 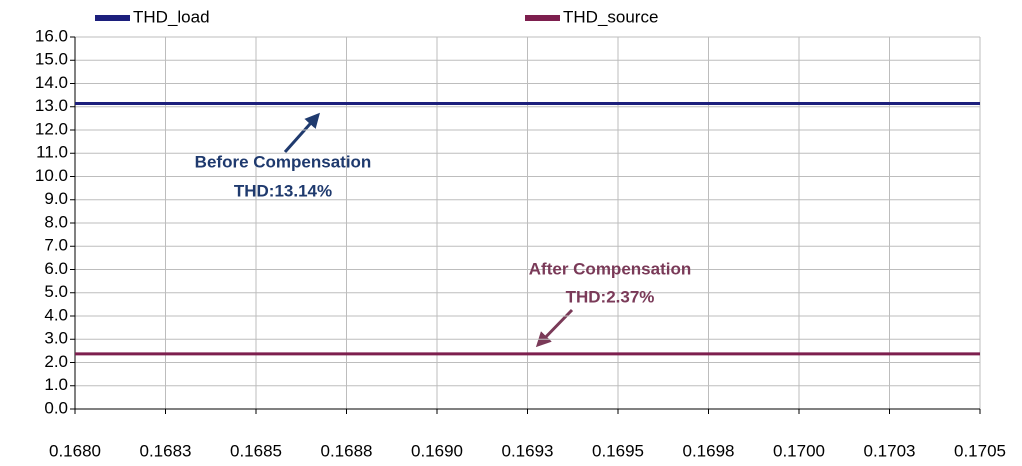 I want to click on y-tick-label: 16.0, so click(x=51, y=35).